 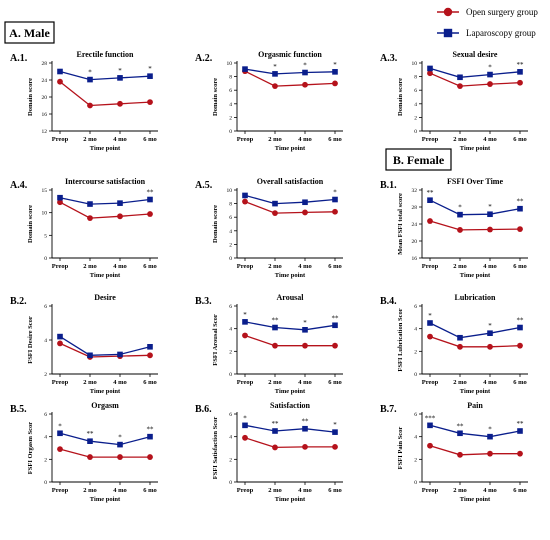 What do you see at coordinates (90, 266) in the screenshot?
I see `x-tick-label-a-4: 2 mo` at bounding box center [90, 266].